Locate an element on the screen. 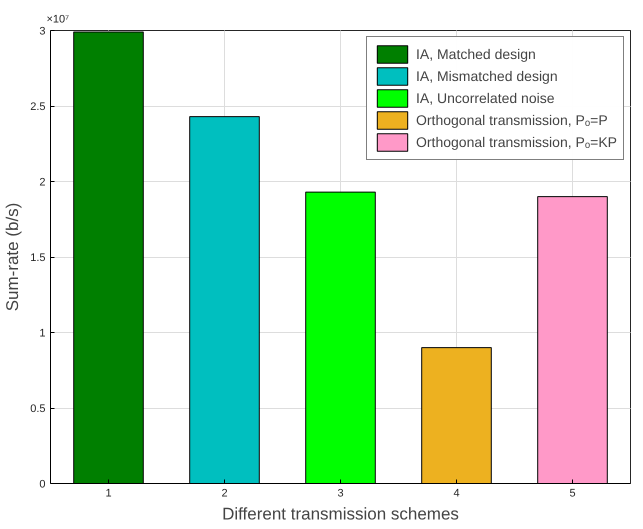 This screenshot has height=529, width=643. y-tick-label: 2.5 is located at coordinates (38, 107).